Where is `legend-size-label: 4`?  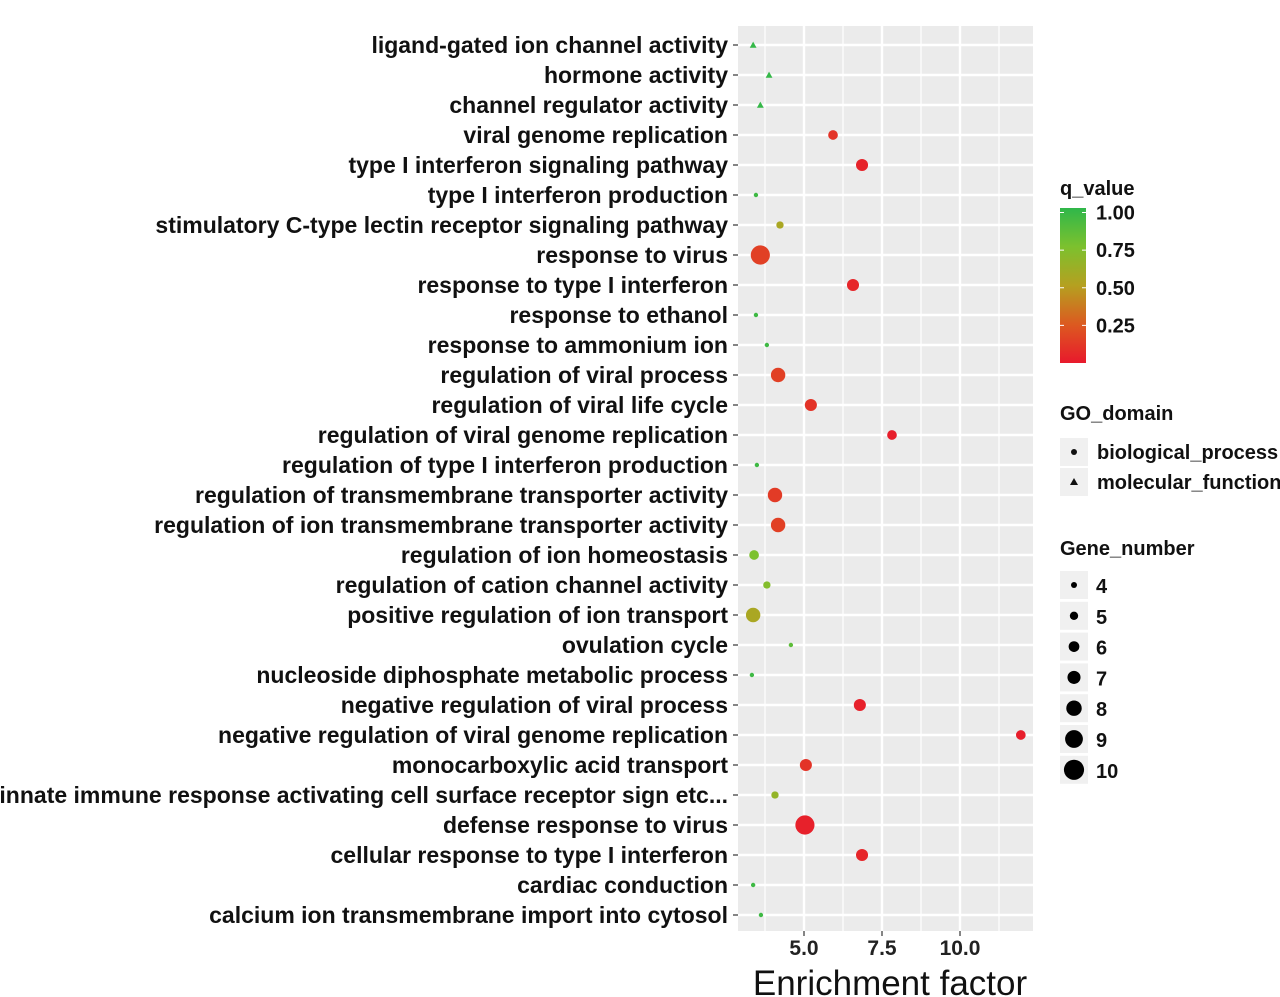
legend-size-label: 4 is located at coordinates (1102, 587).